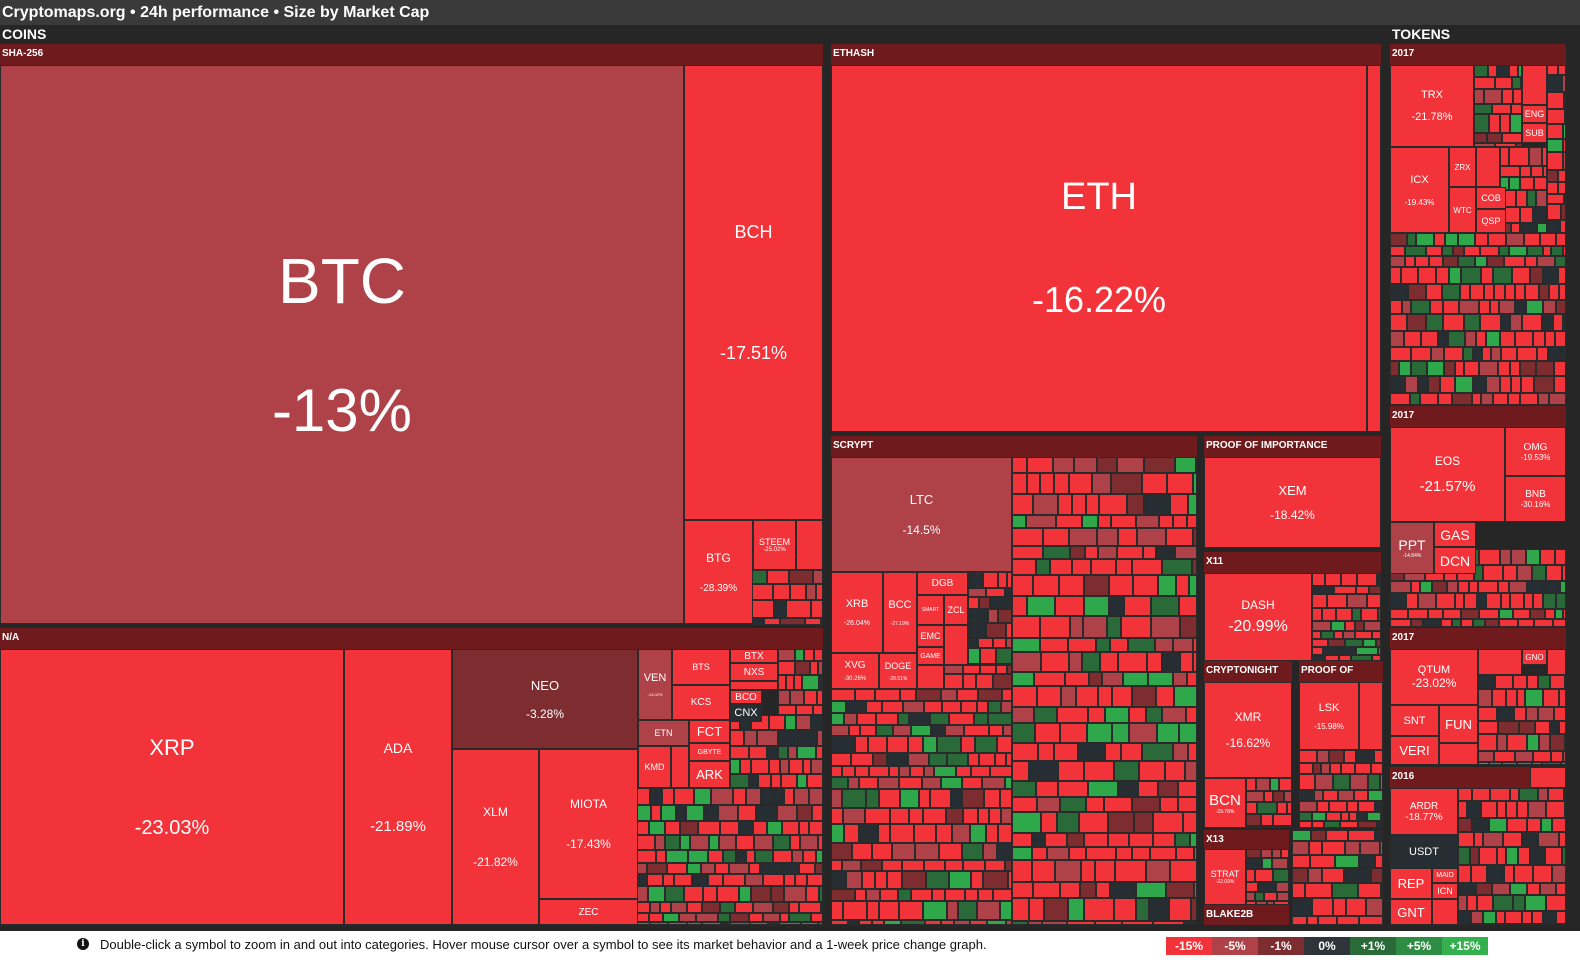  What do you see at coordinates (1478, 319) in the screenshot?
I see `mosaic-tokens-2017-a` at bounding box center [1478, 319].